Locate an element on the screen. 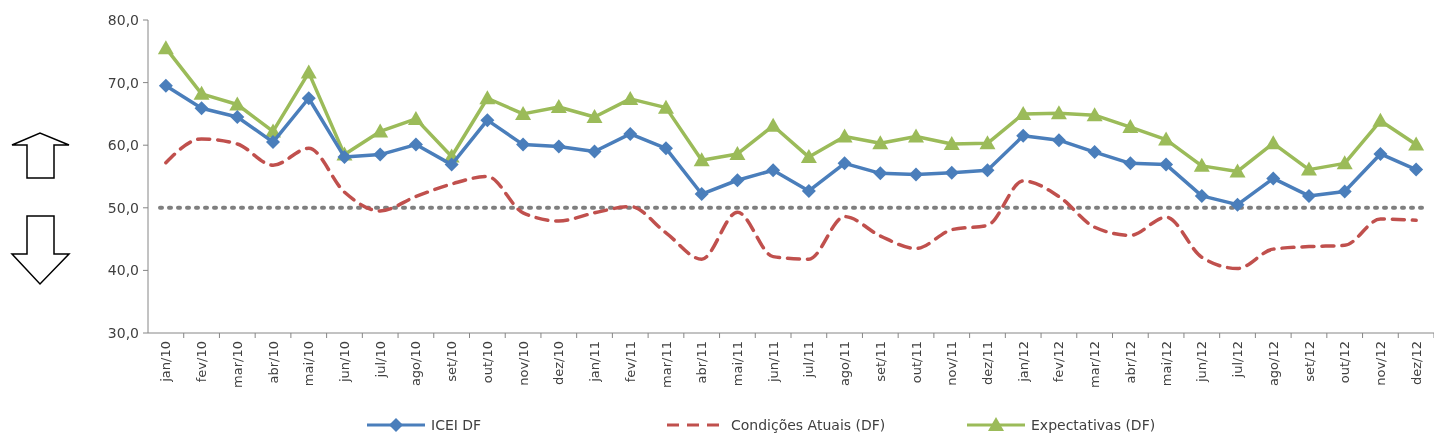 This screenshot has height=435, width=1434. x-tick-label: fev/11 is located at coordinates (630, 362).